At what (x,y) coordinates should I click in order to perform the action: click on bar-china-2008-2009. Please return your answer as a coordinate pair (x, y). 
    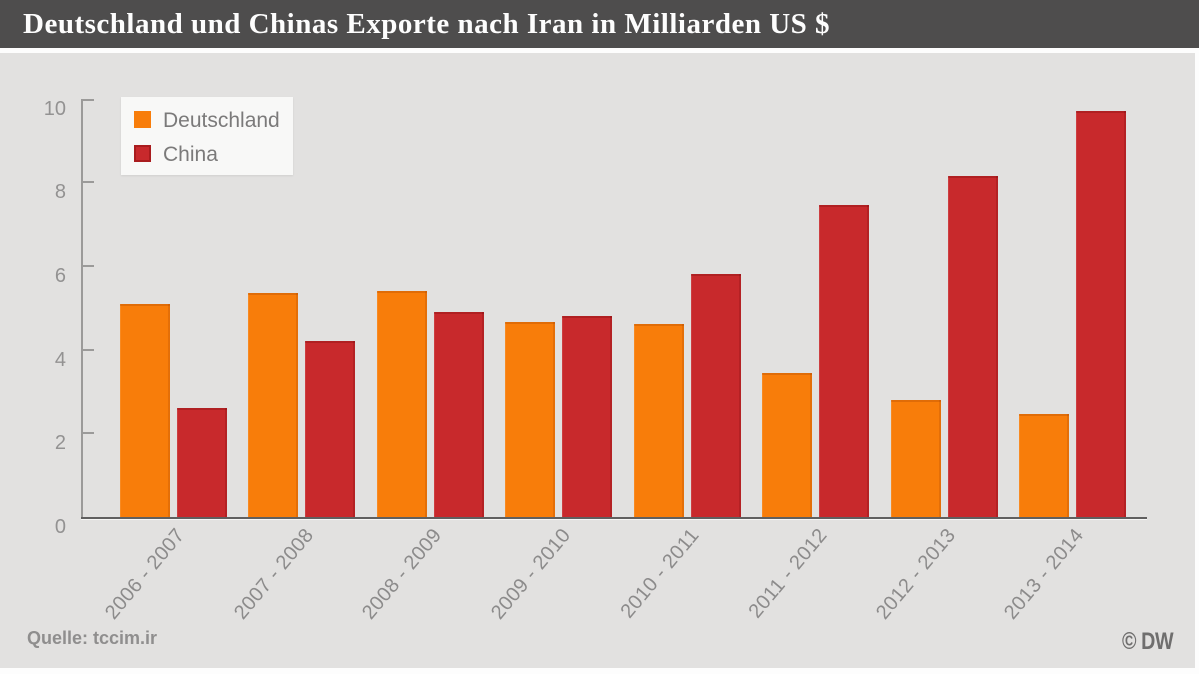
    Looking at the image, I should click on (459, 414).